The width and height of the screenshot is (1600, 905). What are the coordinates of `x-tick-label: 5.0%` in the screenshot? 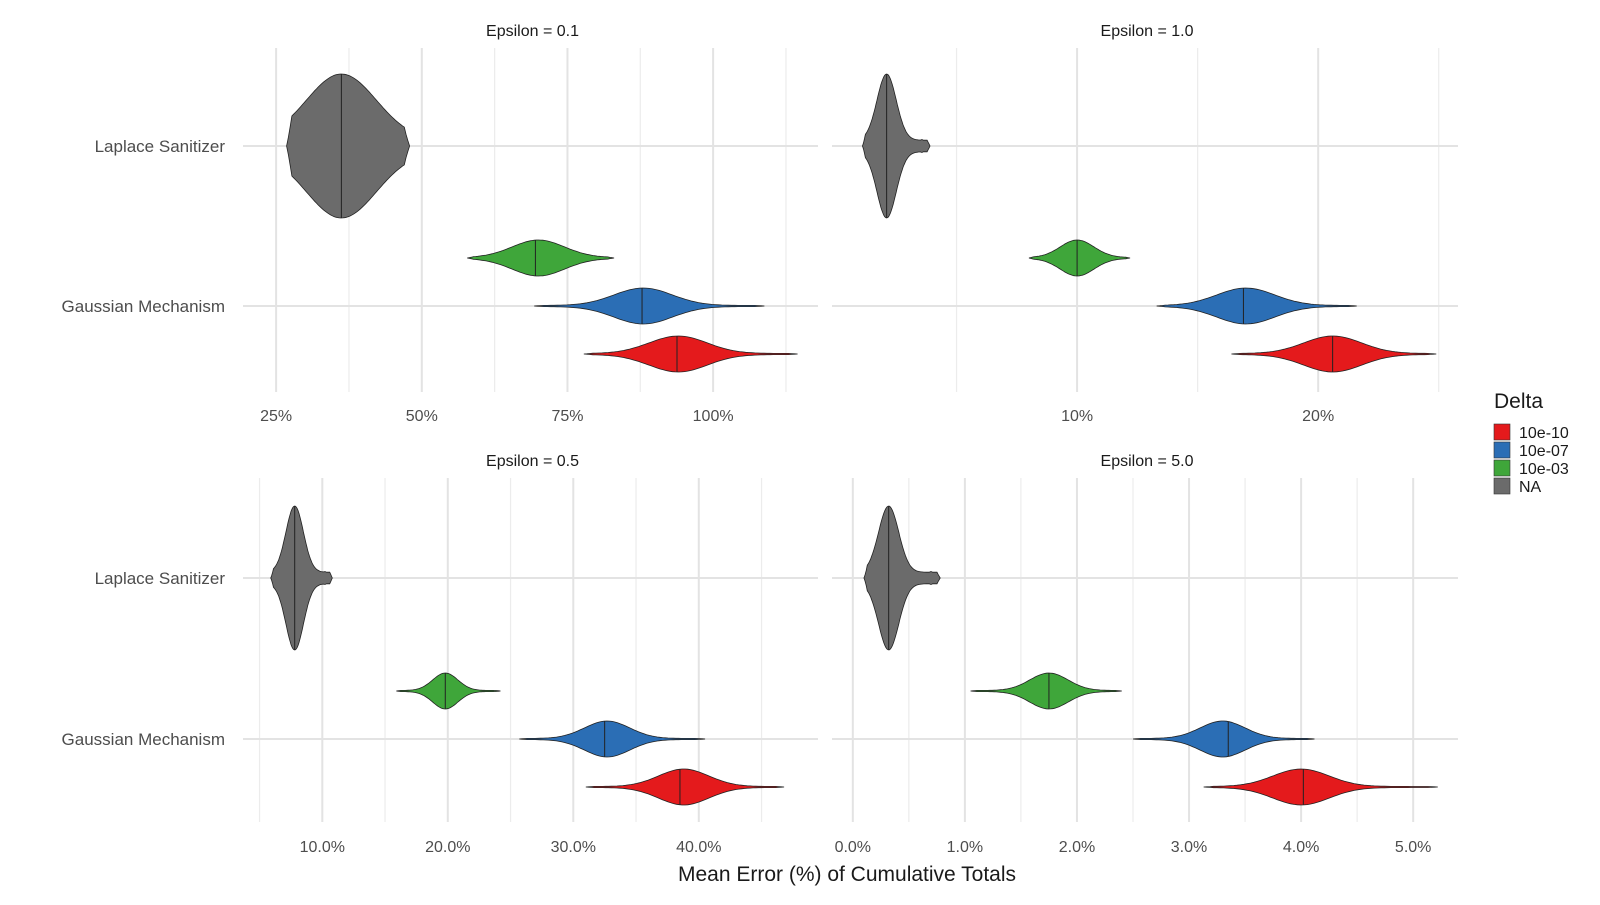 It's located at (1413, 847).